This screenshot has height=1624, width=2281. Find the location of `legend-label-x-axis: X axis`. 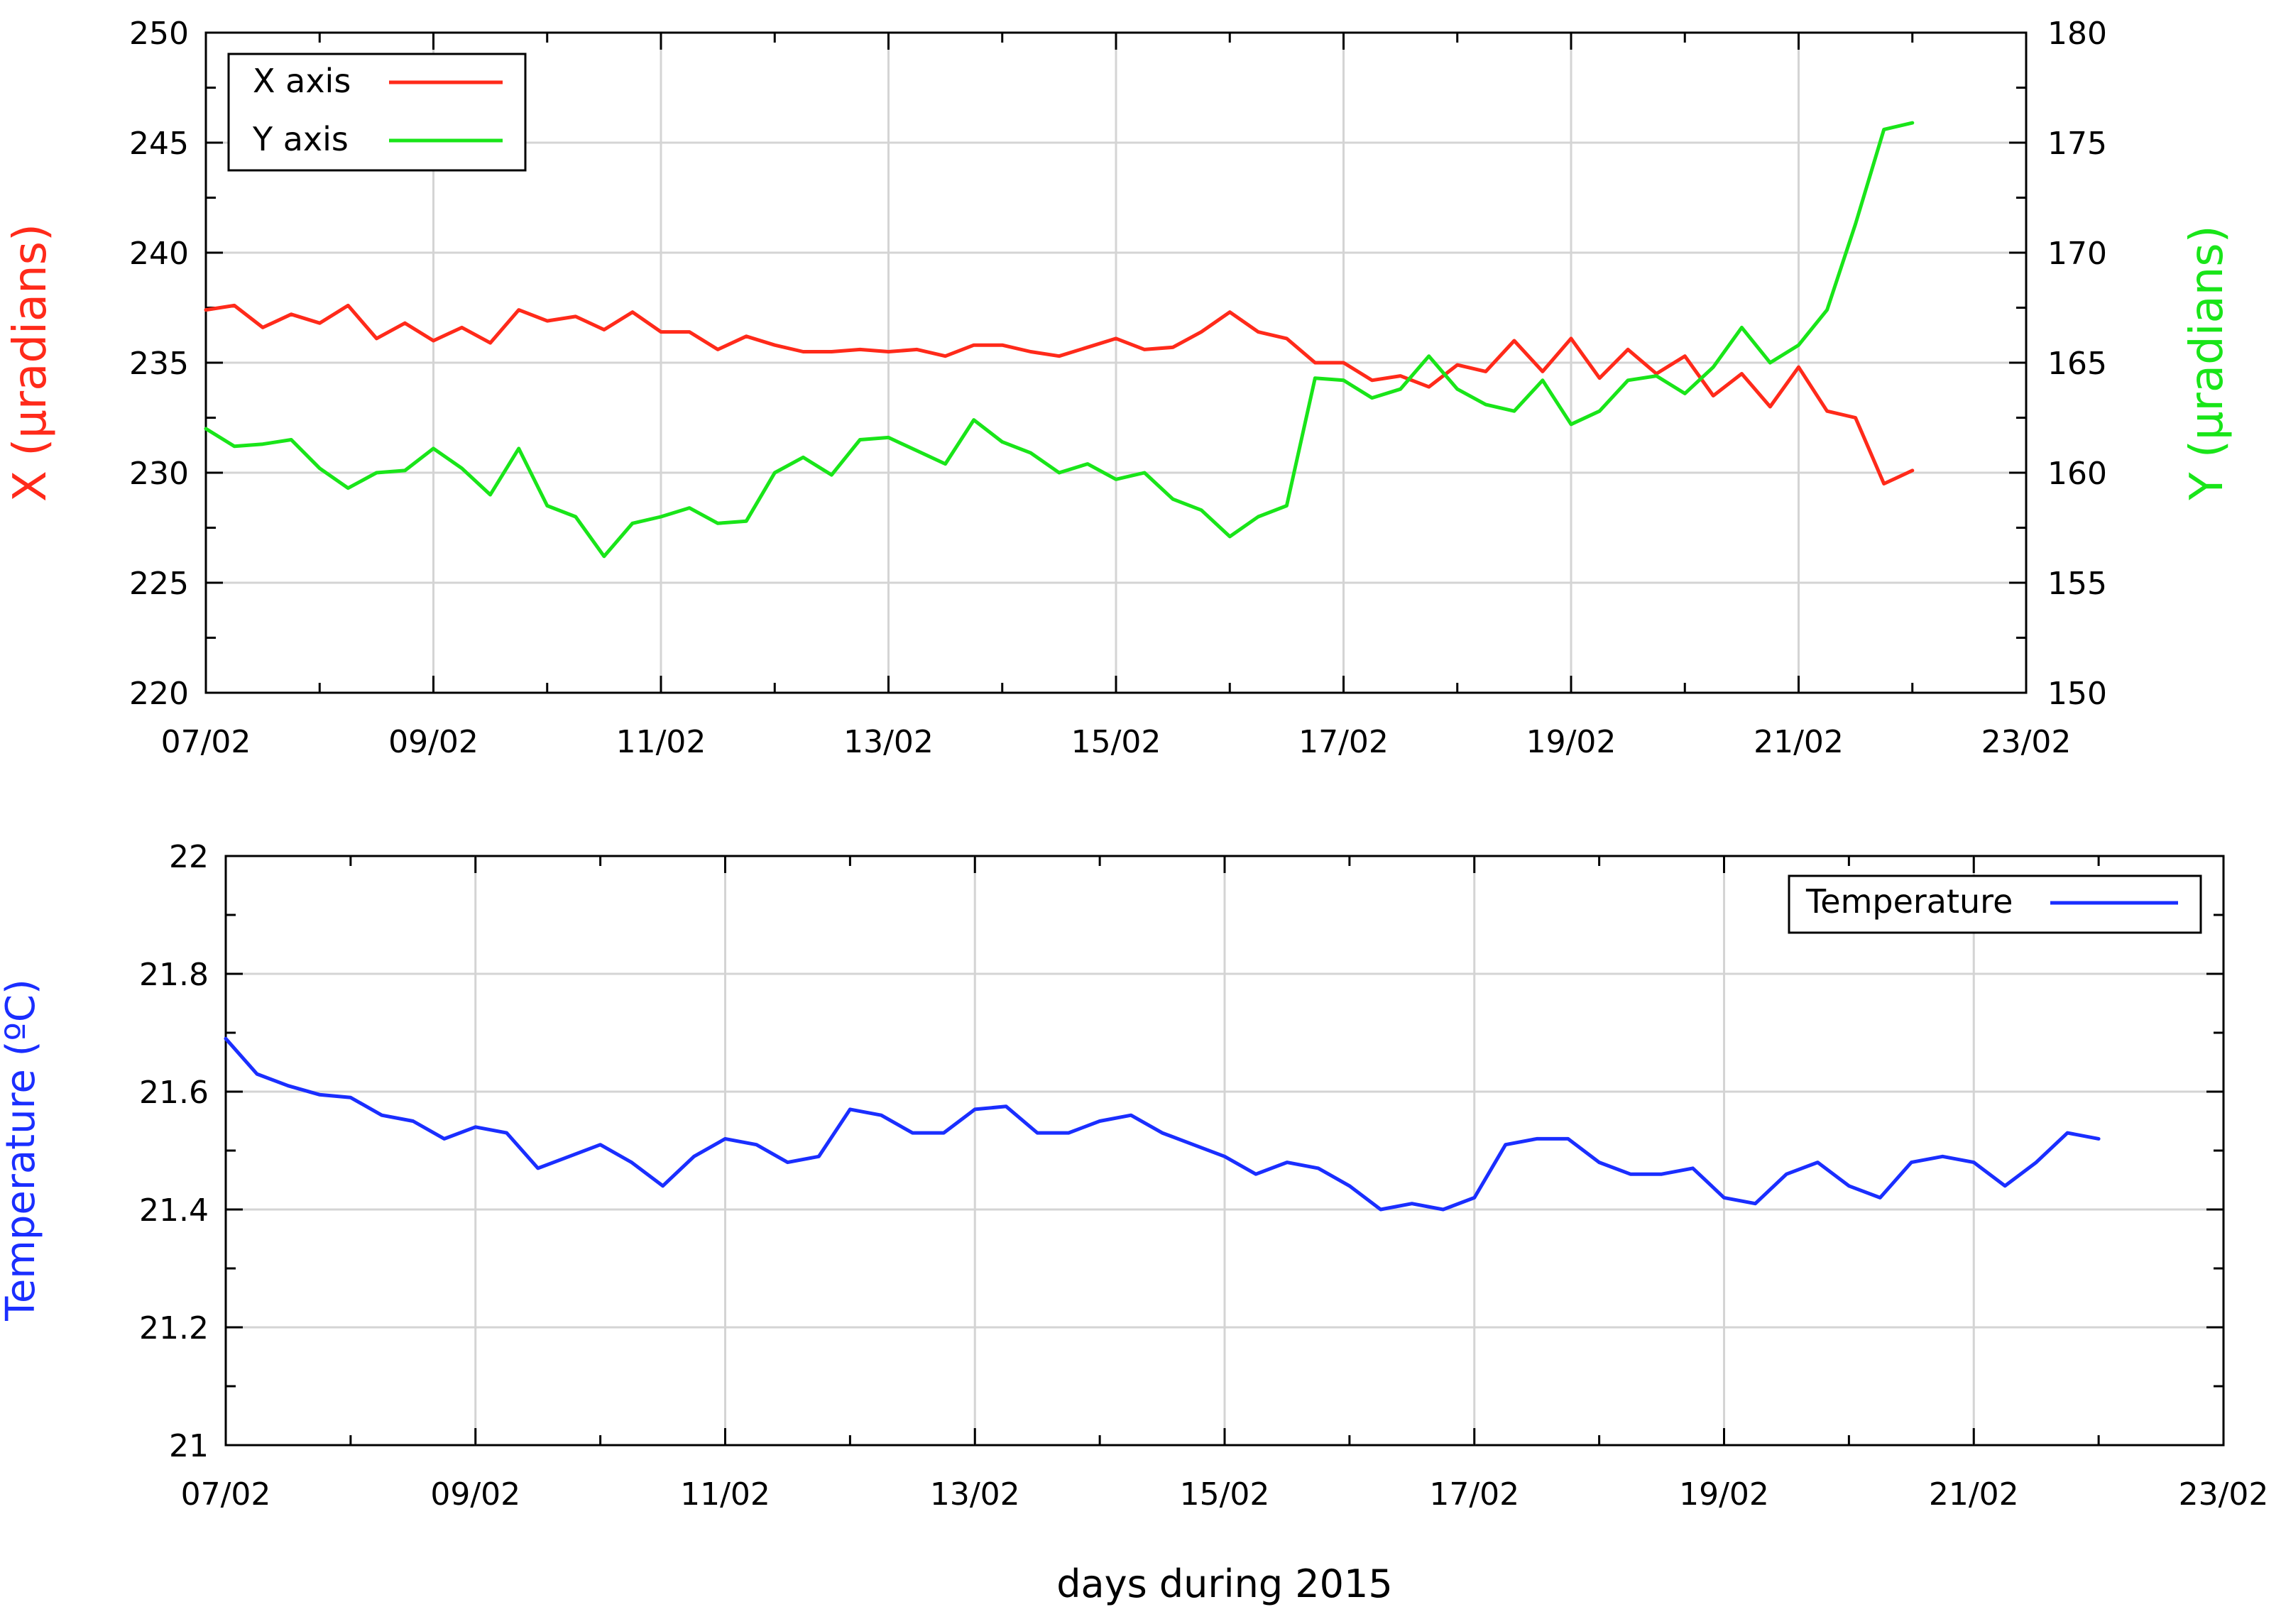

legend-label-x-axis: X axis is located at coordinates (302, 81).